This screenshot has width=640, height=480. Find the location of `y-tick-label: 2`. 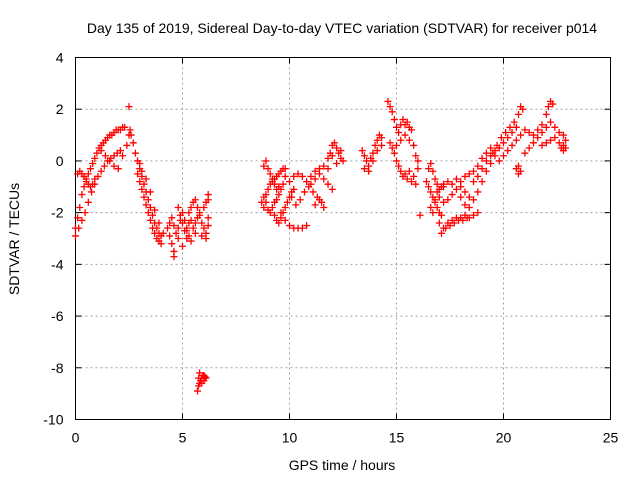

y-tick-label: 2 is located at coordinates (60, 109).